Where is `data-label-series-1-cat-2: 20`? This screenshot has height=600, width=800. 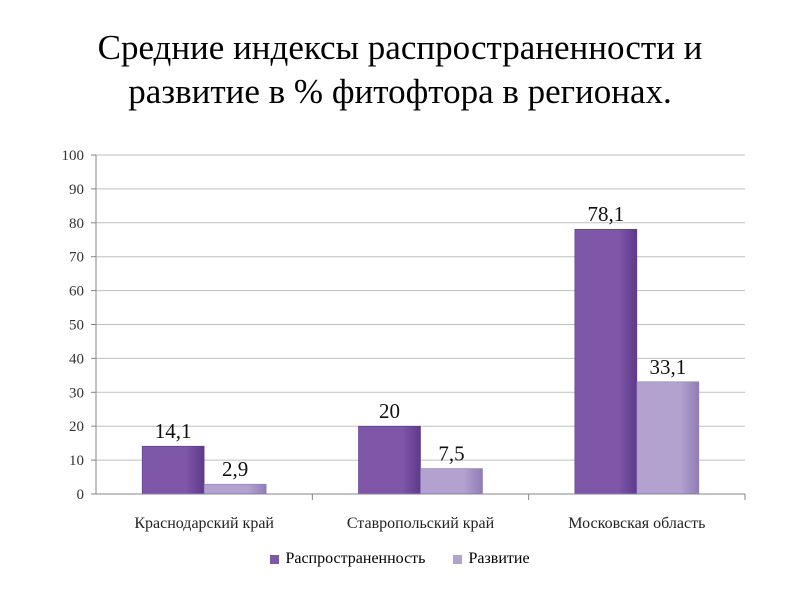 data-label-series-1-cat-2: 20 is located at coordinates (389, 411).